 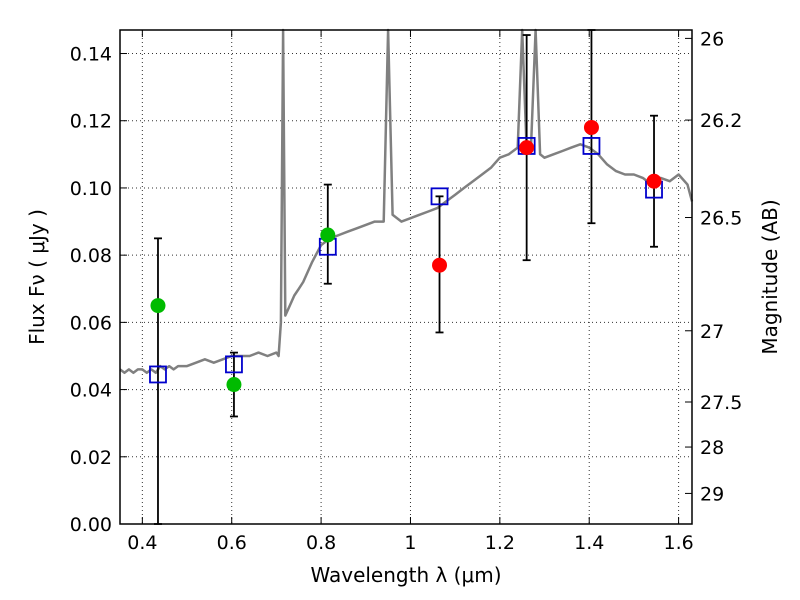 What do you see at coordinates (712, 39) in the screenshot?
I see `right-tick-label: 26` at bounding box center [712, 39].